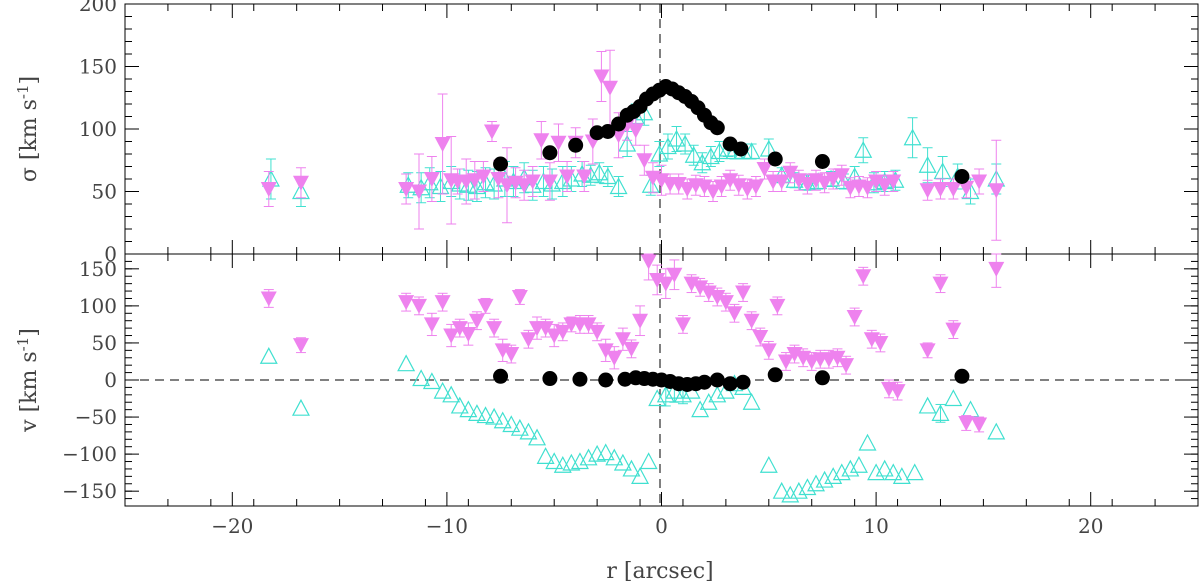 This screenshot has width=1200, height=584. I want to click on velocity-y-axis-label: v [km s-1], so click(28, 380).